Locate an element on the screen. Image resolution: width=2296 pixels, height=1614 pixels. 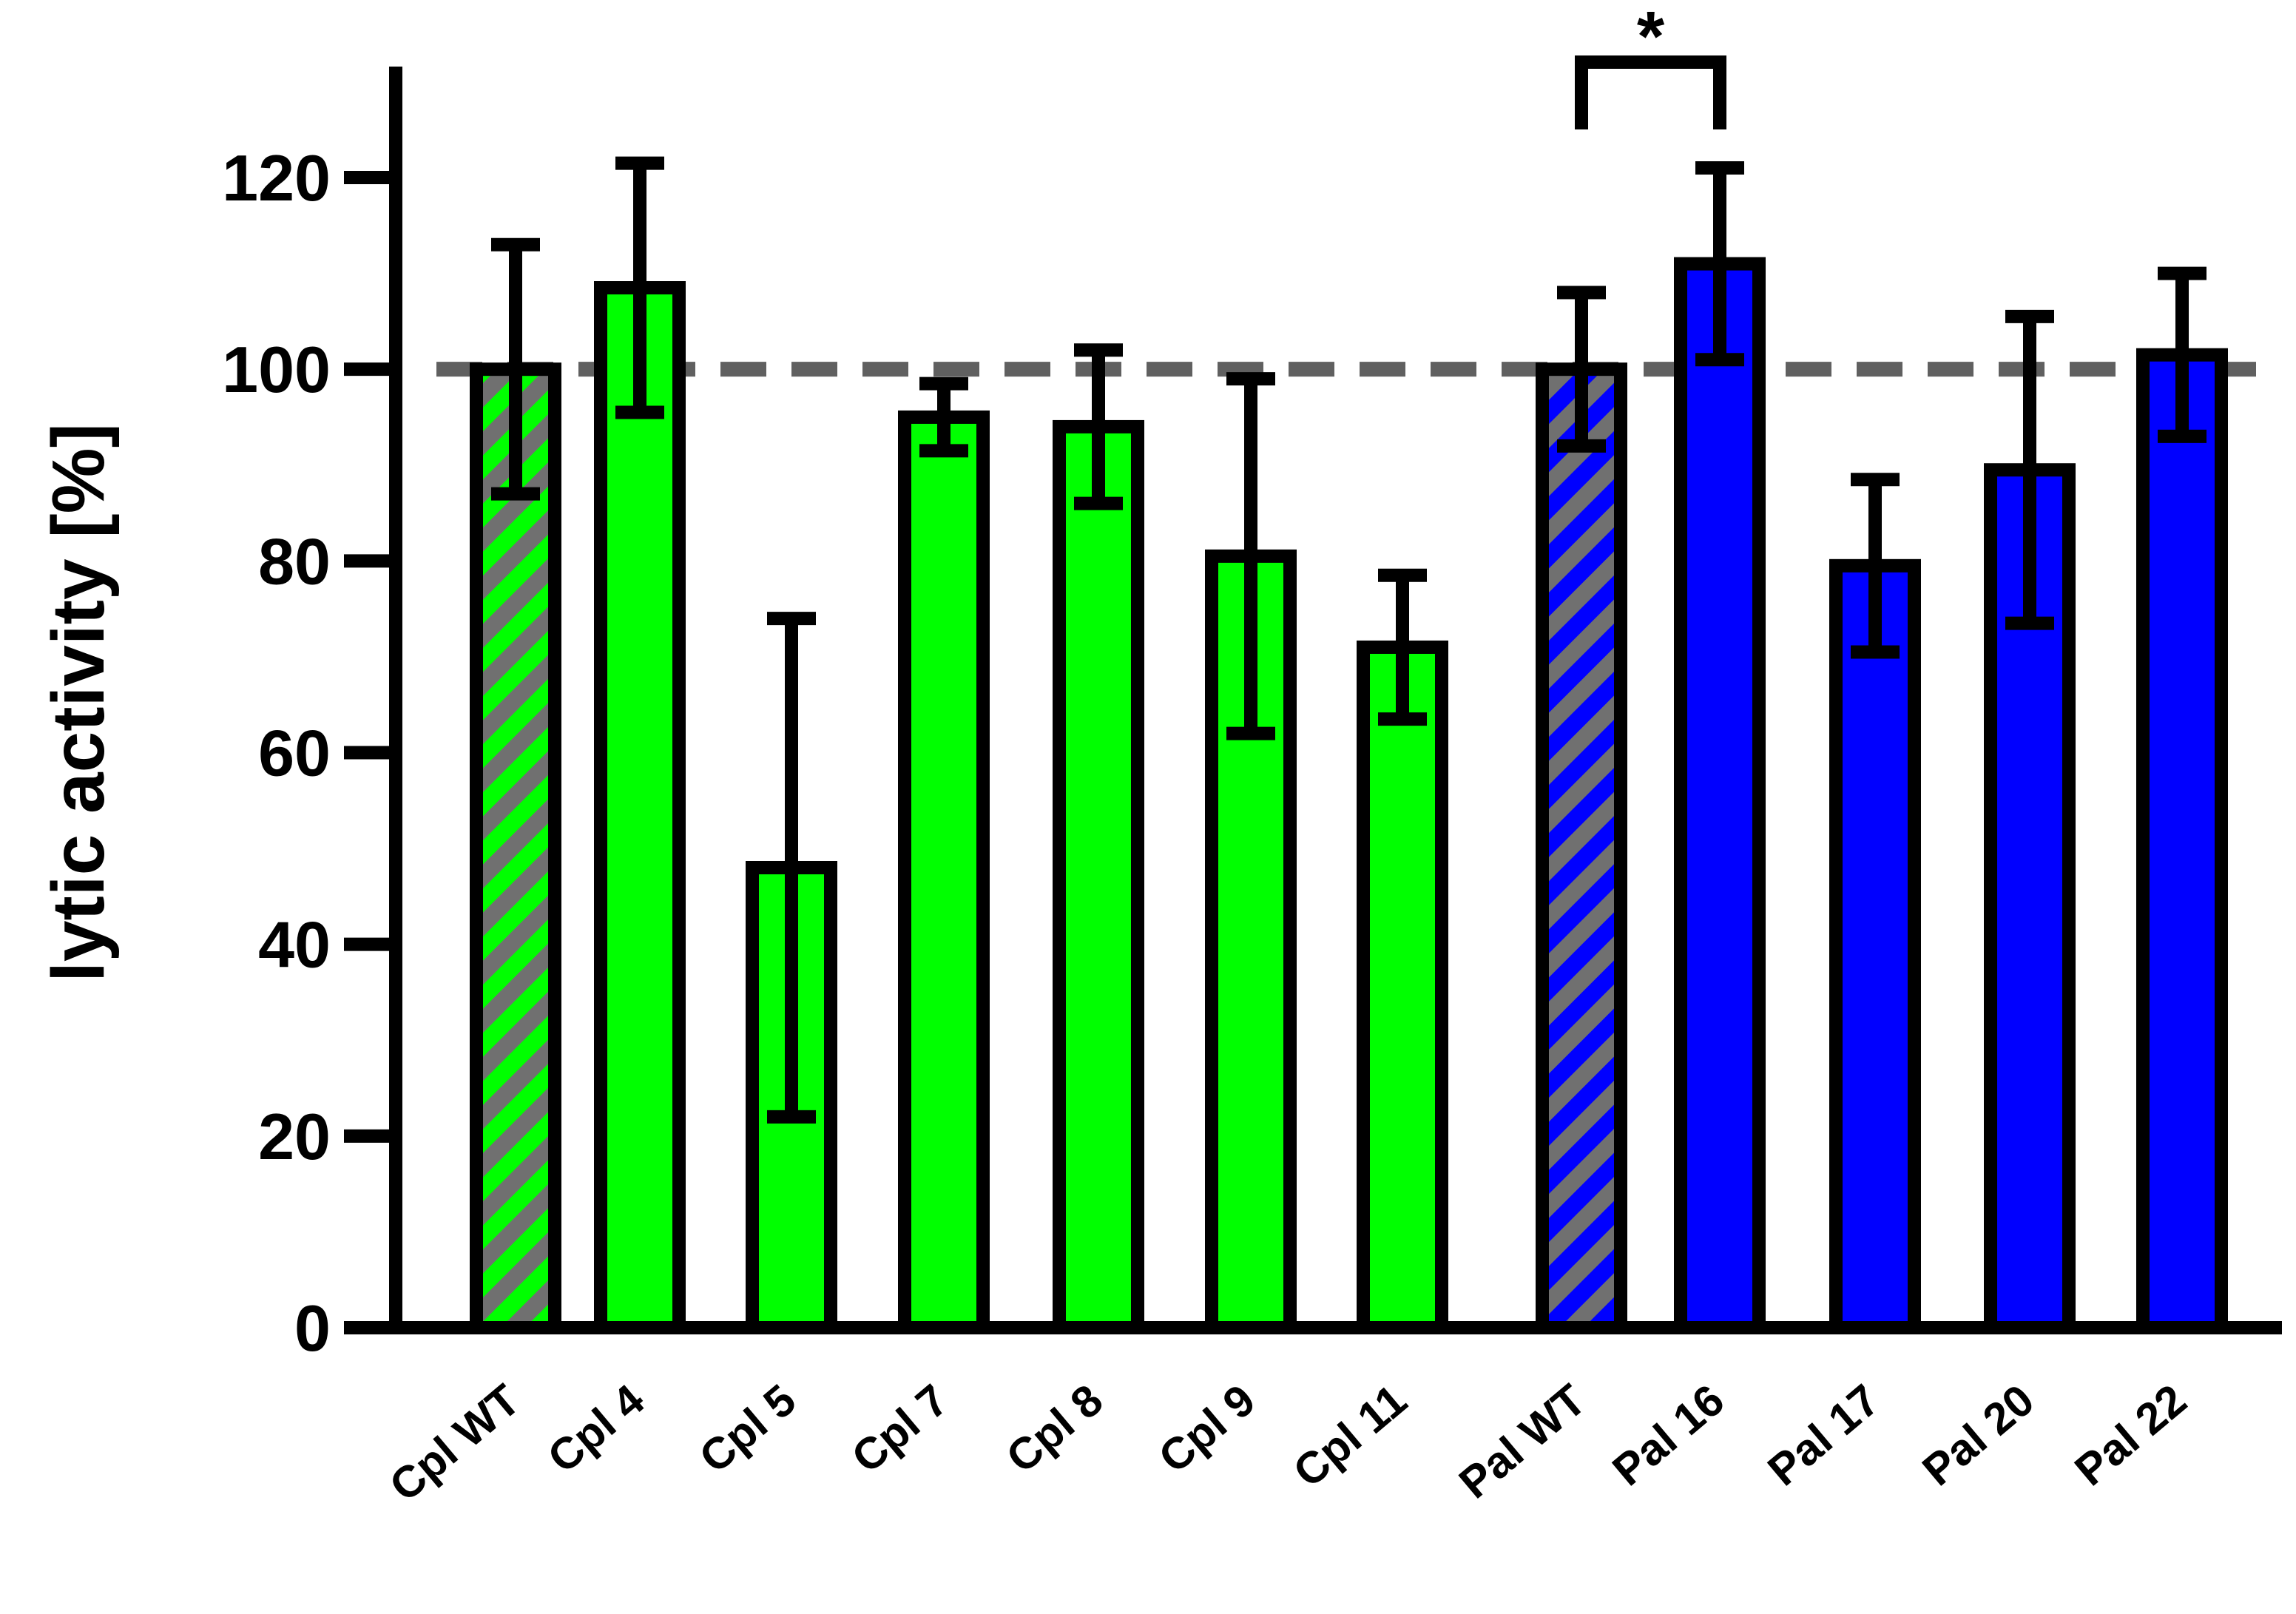
x-tick-label: Cpl 5 is located at coordinates (748, 1429).